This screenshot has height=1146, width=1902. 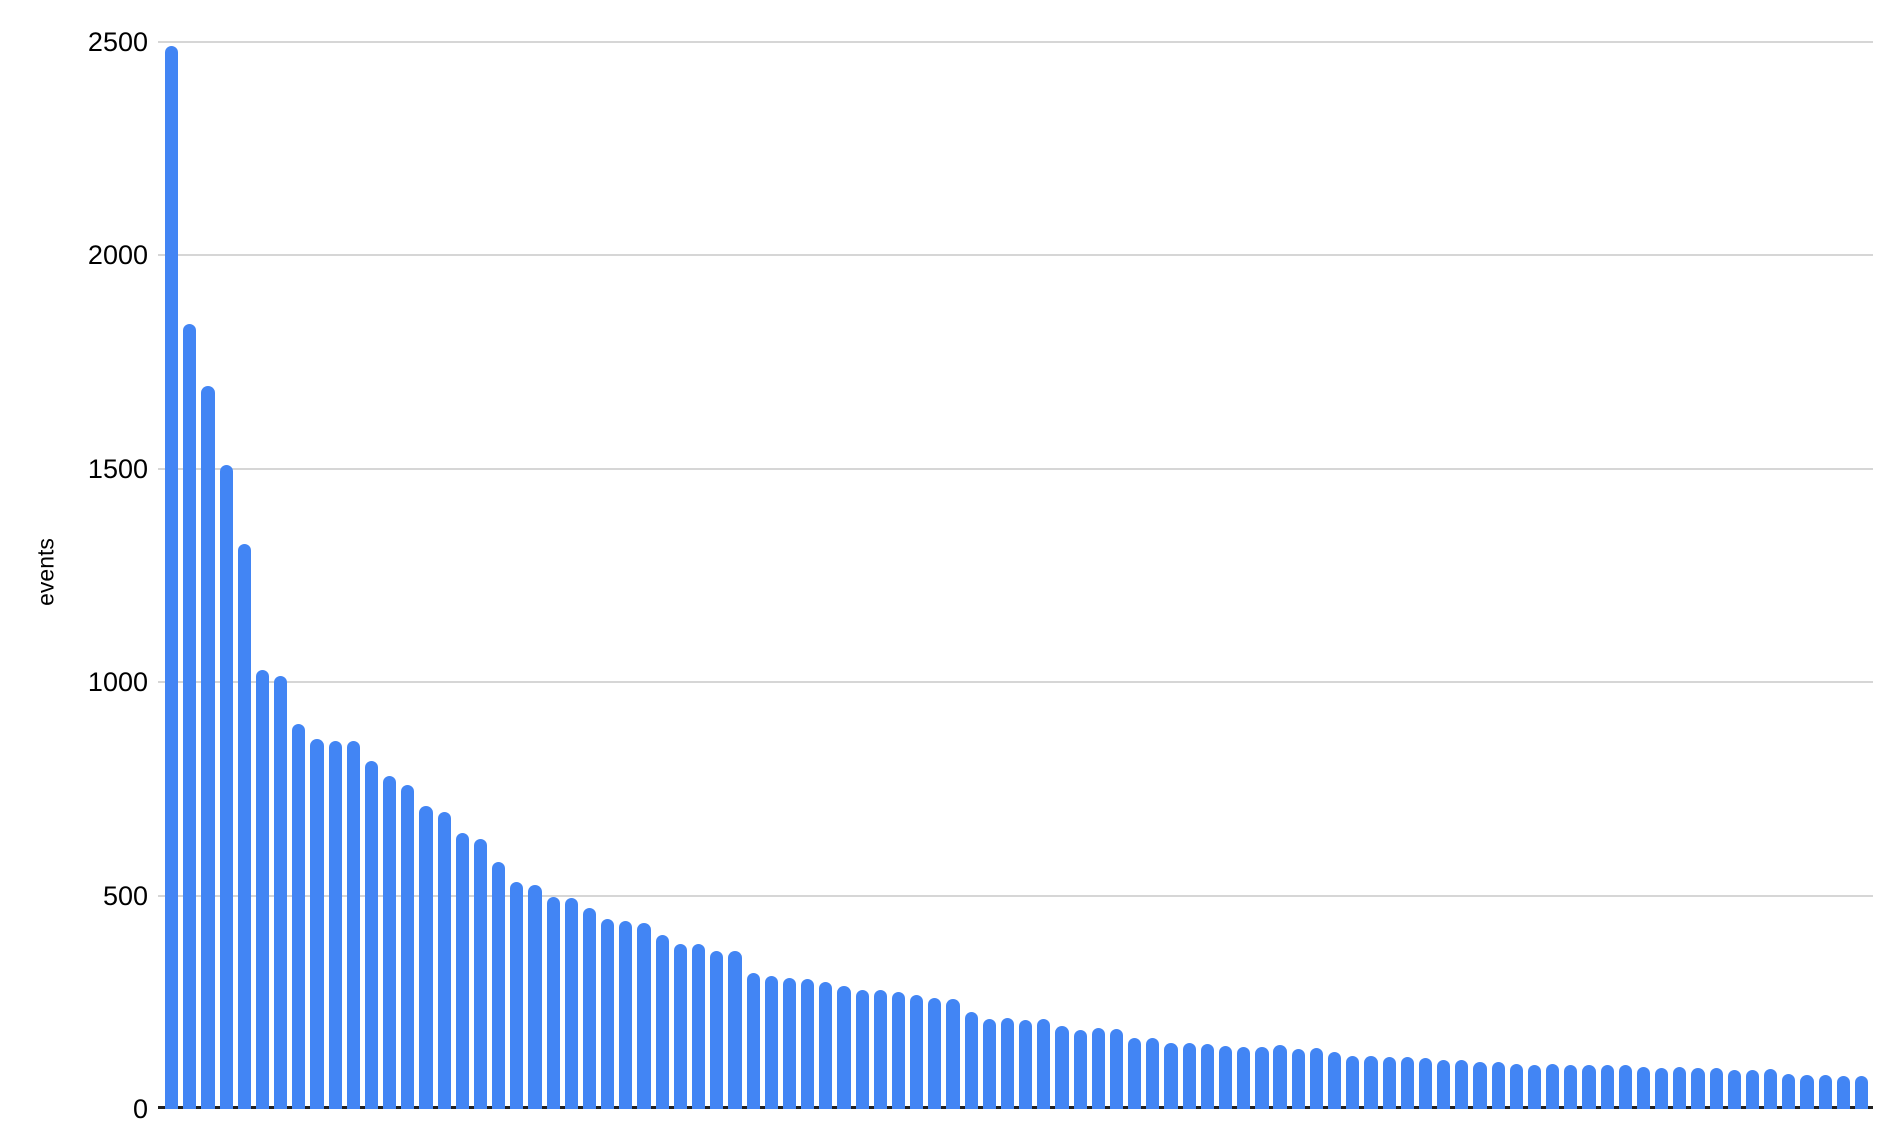 What do you see at coordinates (117, 468) in the screenshot?
I see `y-tick-label: 1500` at bounding box center [117, 468].